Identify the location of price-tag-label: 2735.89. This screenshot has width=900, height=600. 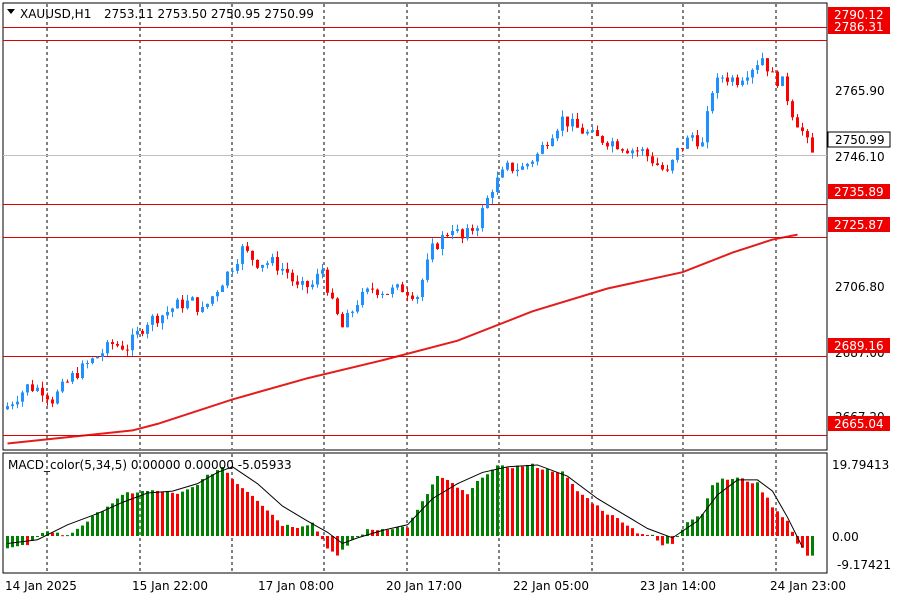
(859, 192).